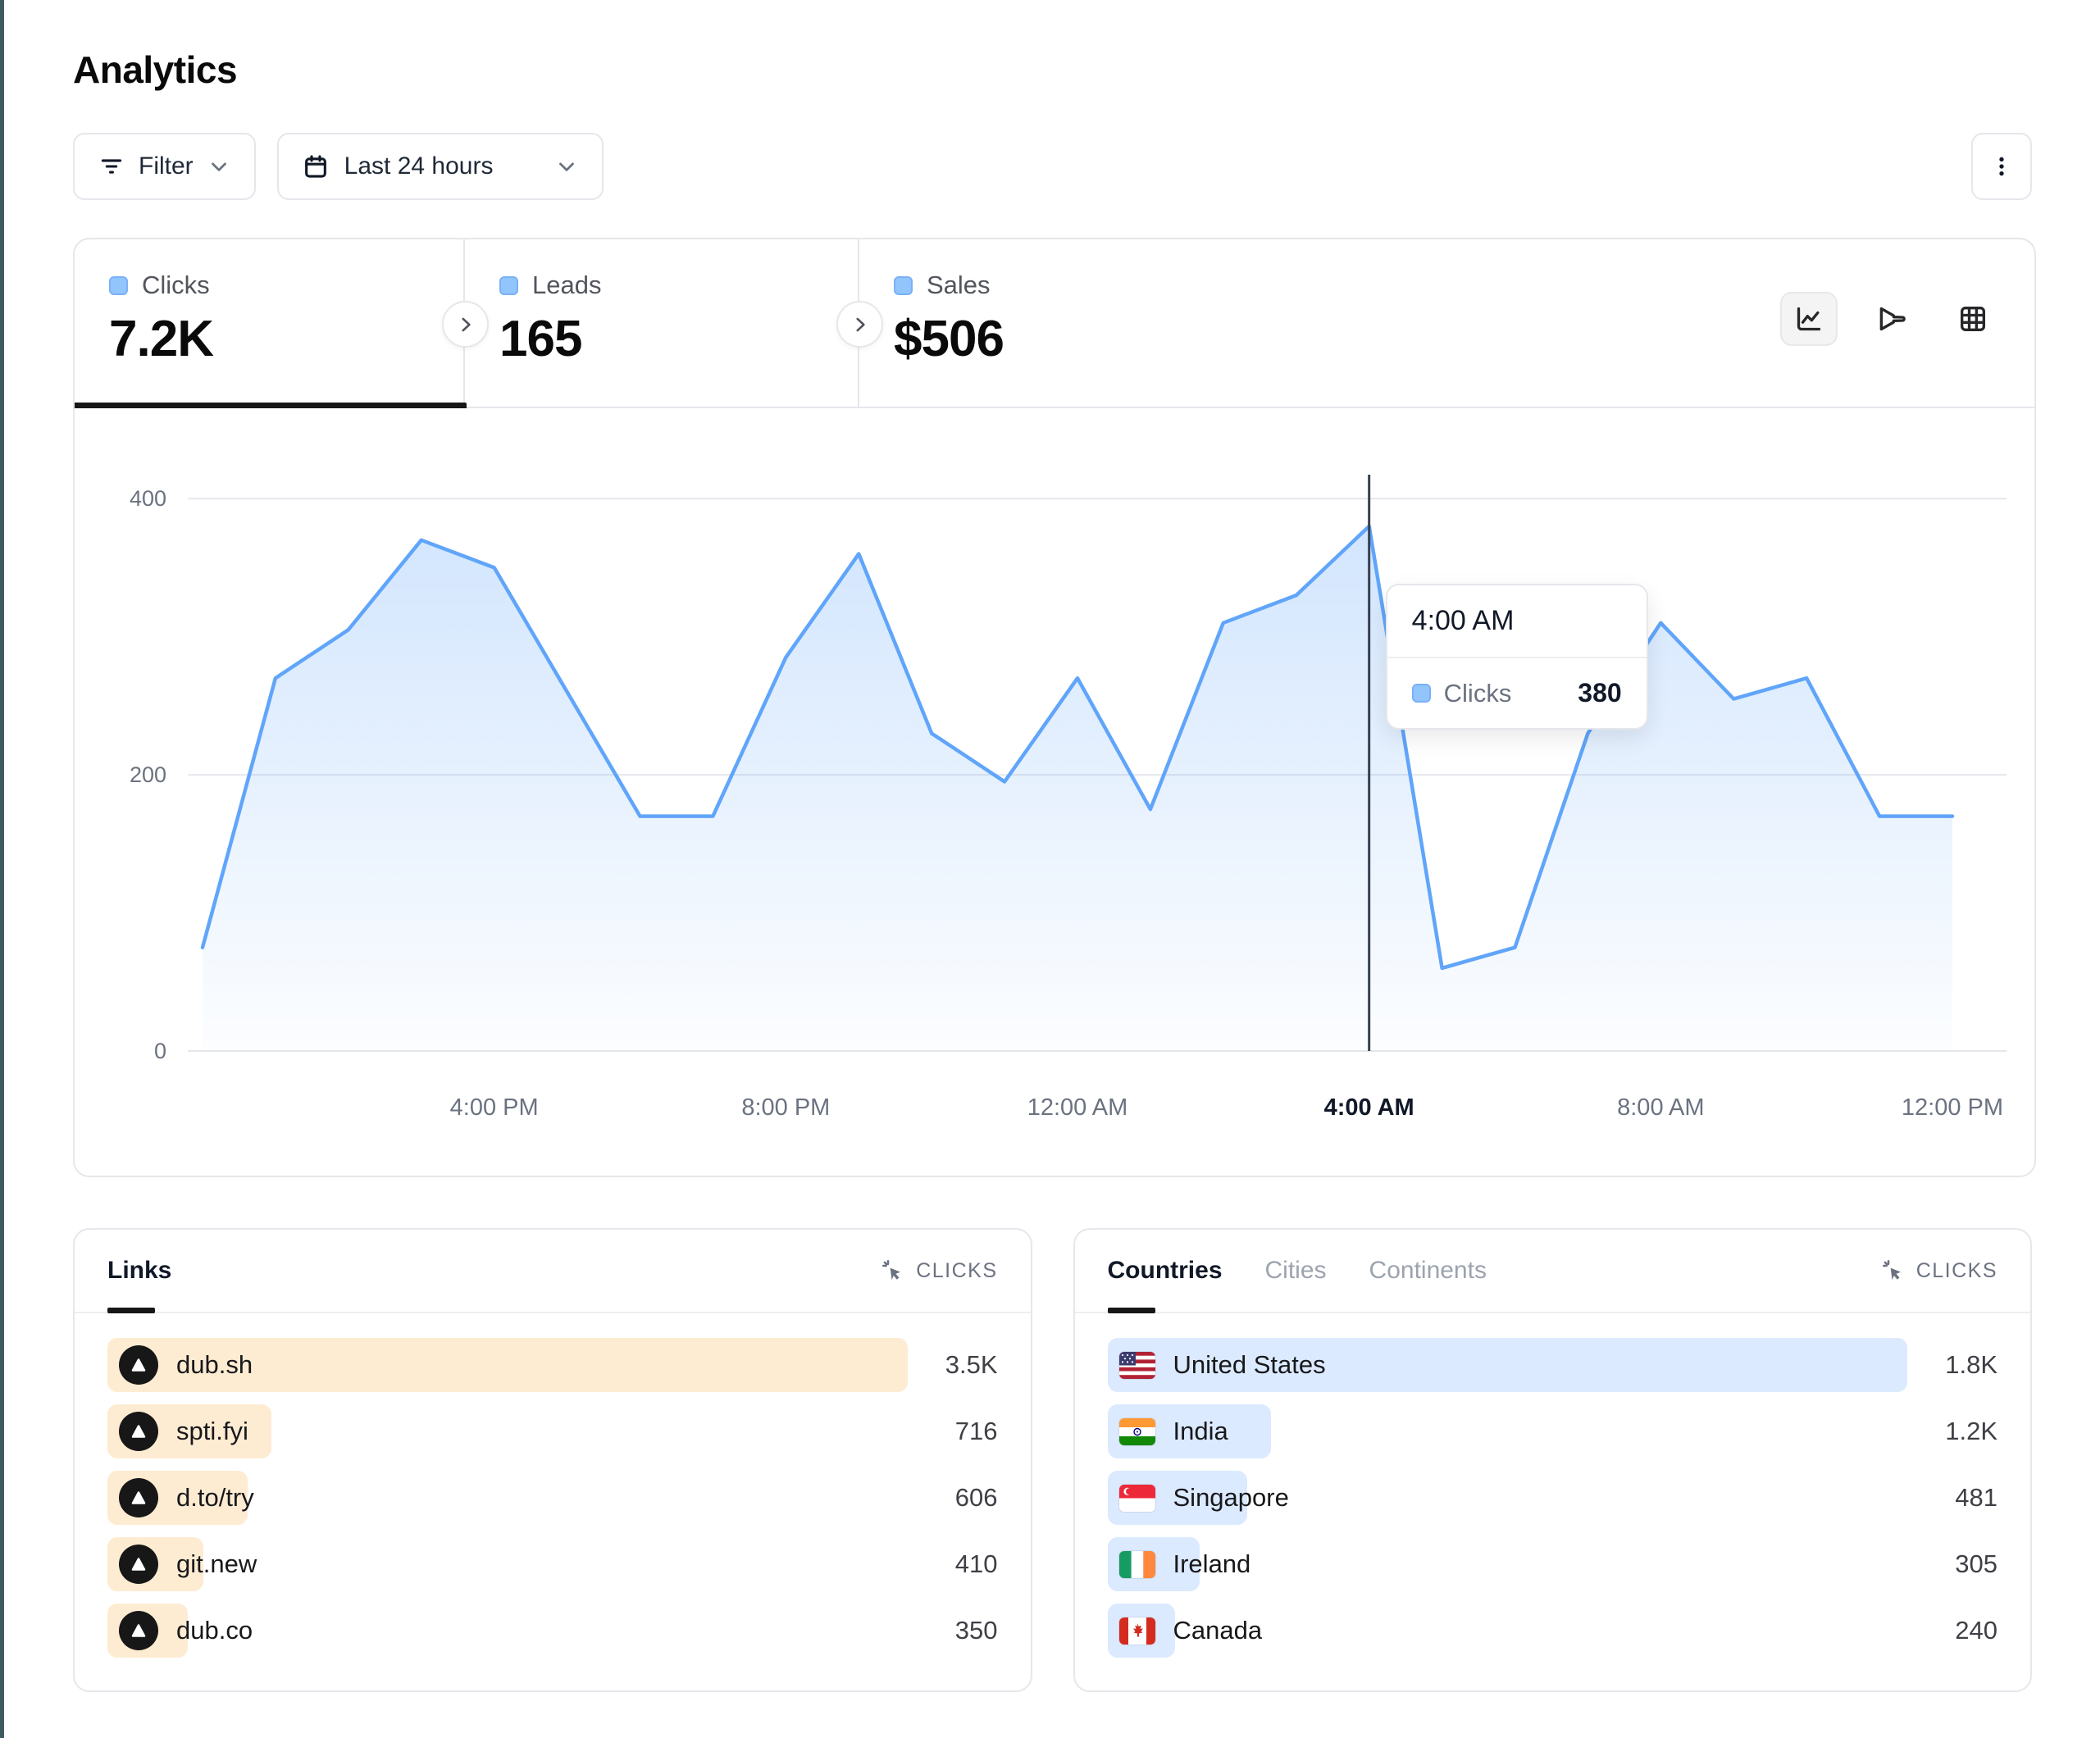 The image size is (2100, 1738). Describe the element at coordinates (1136, 1631) in the screenshot. I see `canada-flag-icon` at that location.